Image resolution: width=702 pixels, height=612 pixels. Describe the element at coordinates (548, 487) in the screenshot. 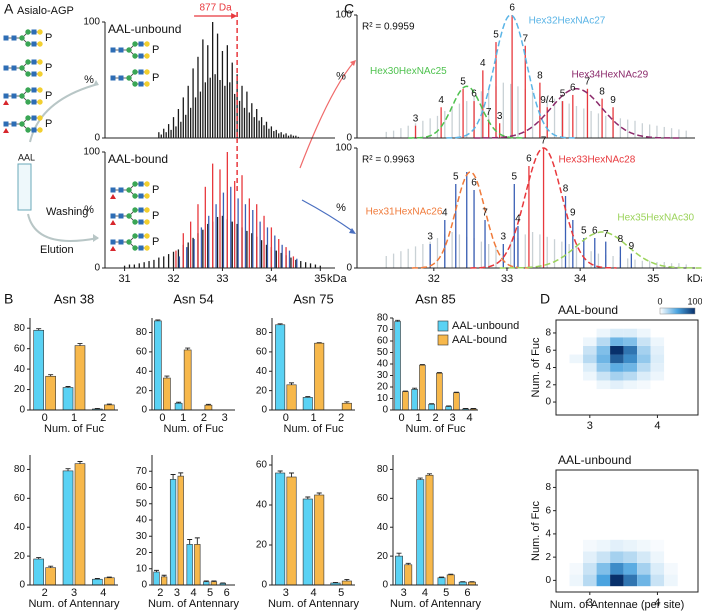

I see `y-tick-label: 8` at that location.